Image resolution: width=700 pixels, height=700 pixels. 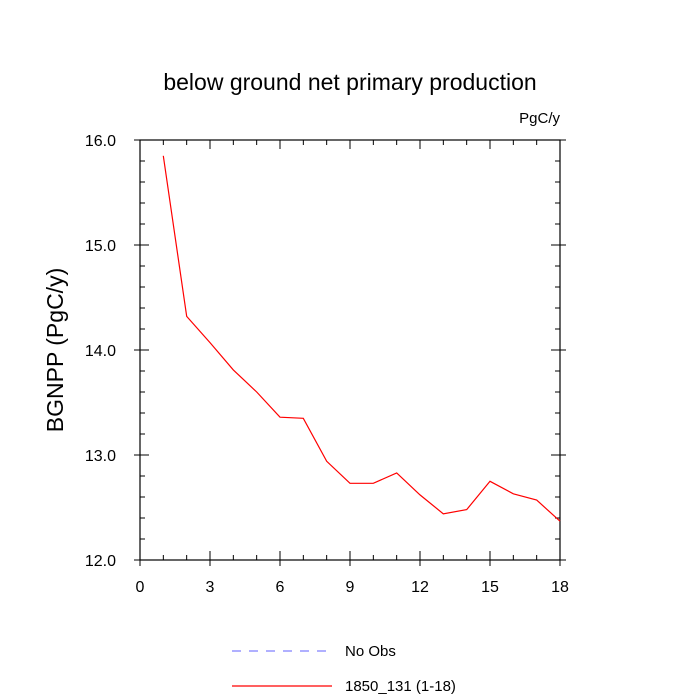 I want to click on x-tick-label: 15, so click(x=490, y=587).